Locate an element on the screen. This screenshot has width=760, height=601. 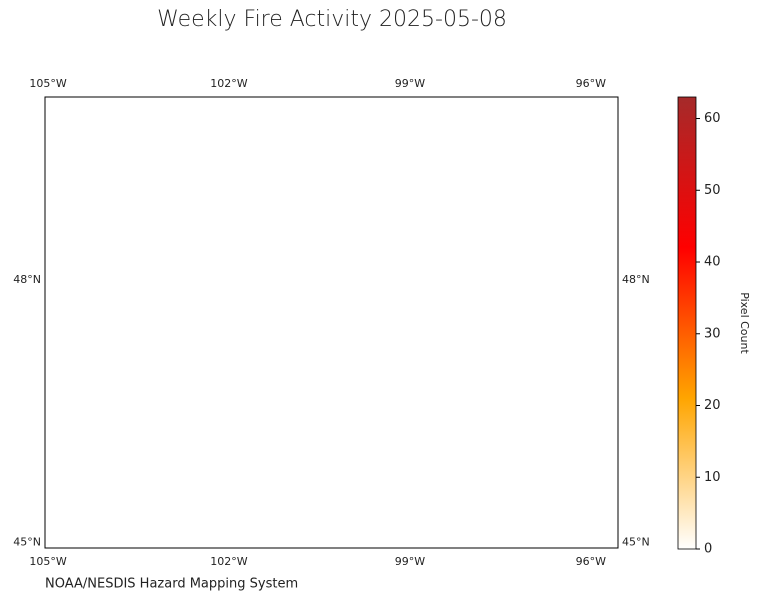
source: NOAA/NESDIS Hazard Mapping System is located at coordinates (171, 584).